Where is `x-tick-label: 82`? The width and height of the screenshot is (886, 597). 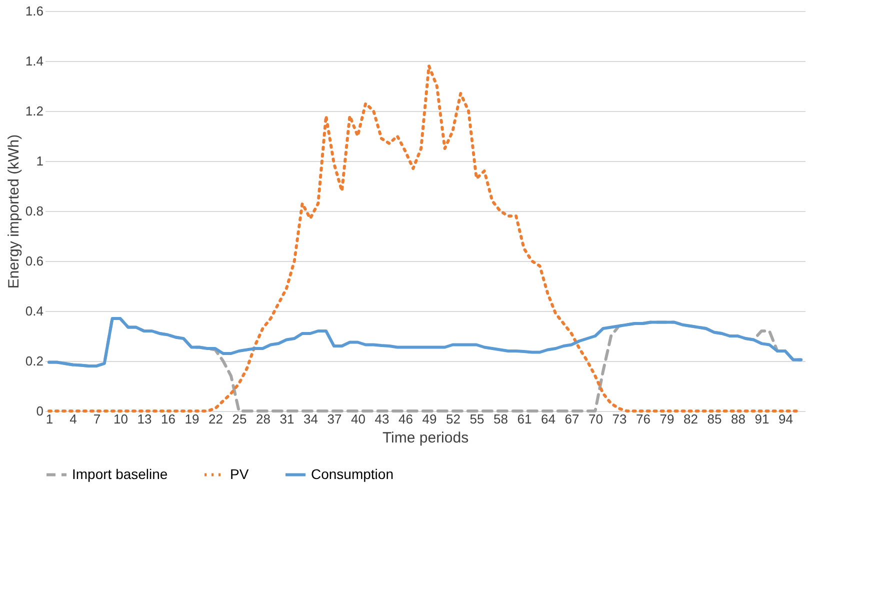 x-tick-label: 82 is located at coordinates (690, 419).